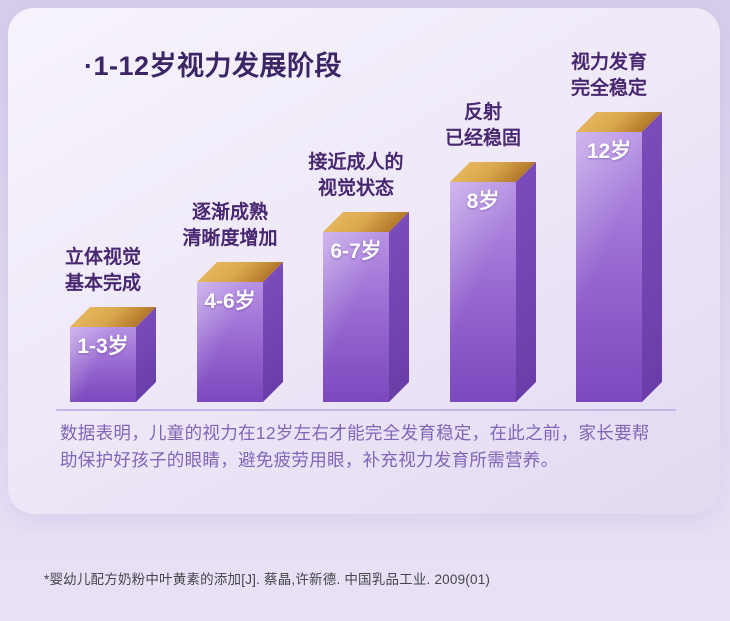  I want to click on stage-description: 逐渐成熟 清晰度增加, so click(229, 226).